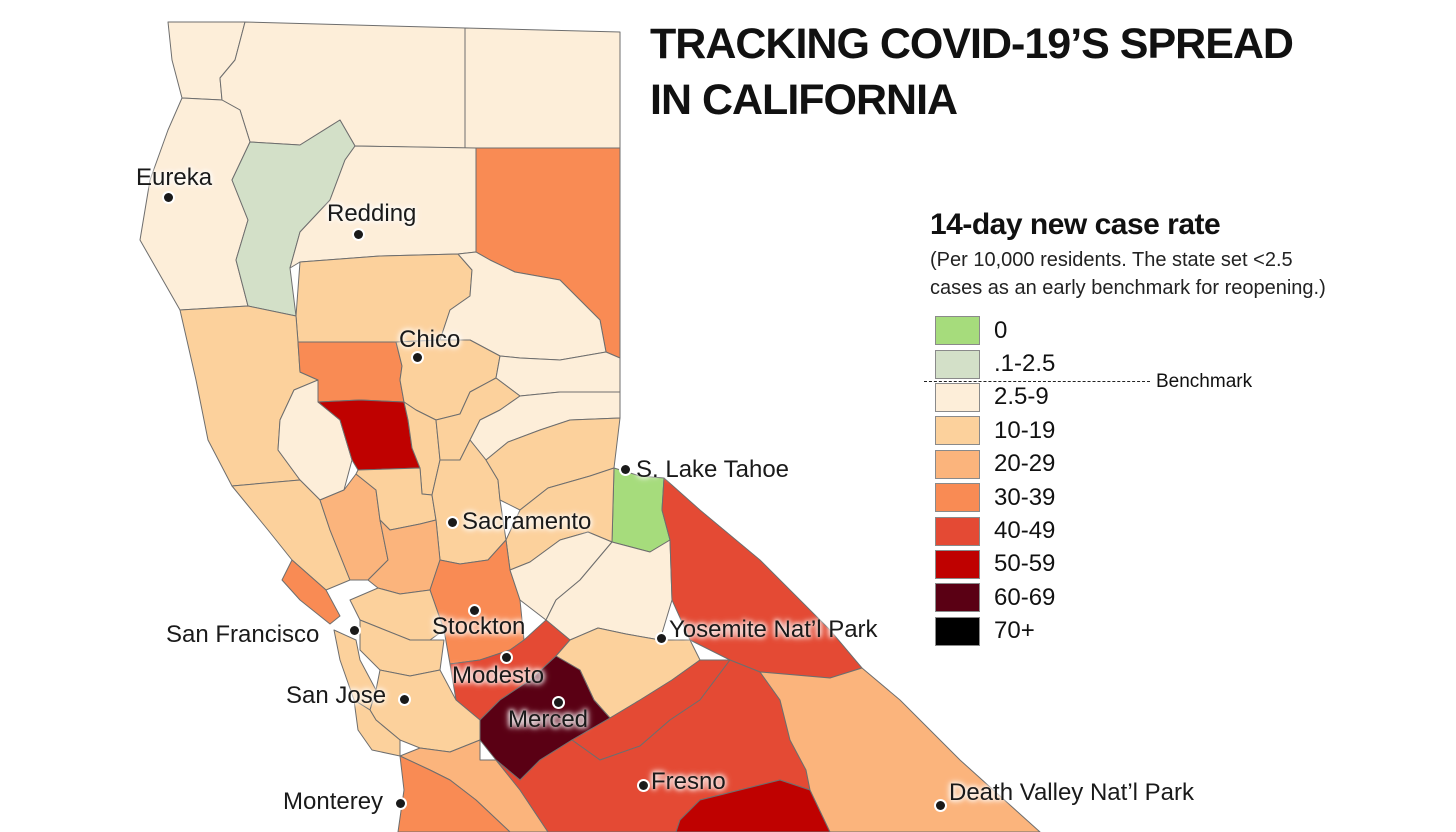  I want to click on legend-label: 2.5-9, so click(1021, 397).